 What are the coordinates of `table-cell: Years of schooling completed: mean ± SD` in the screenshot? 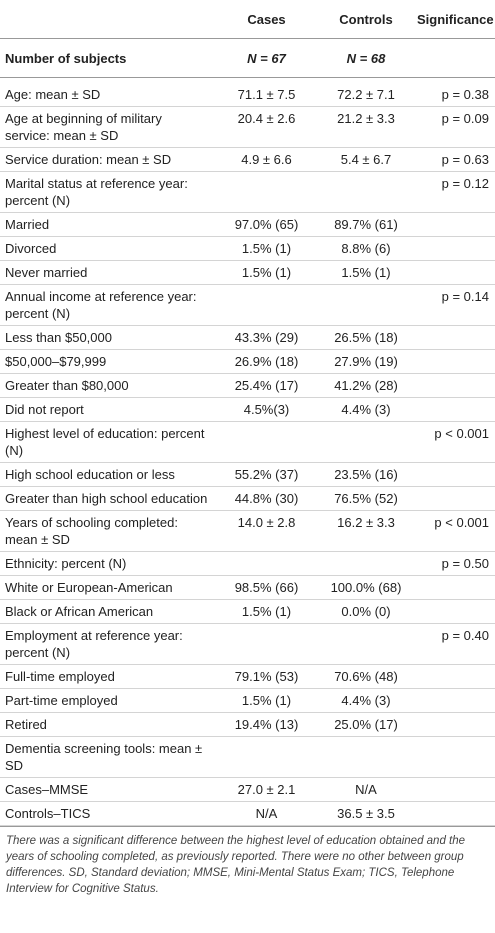 It's located at (106, 531).